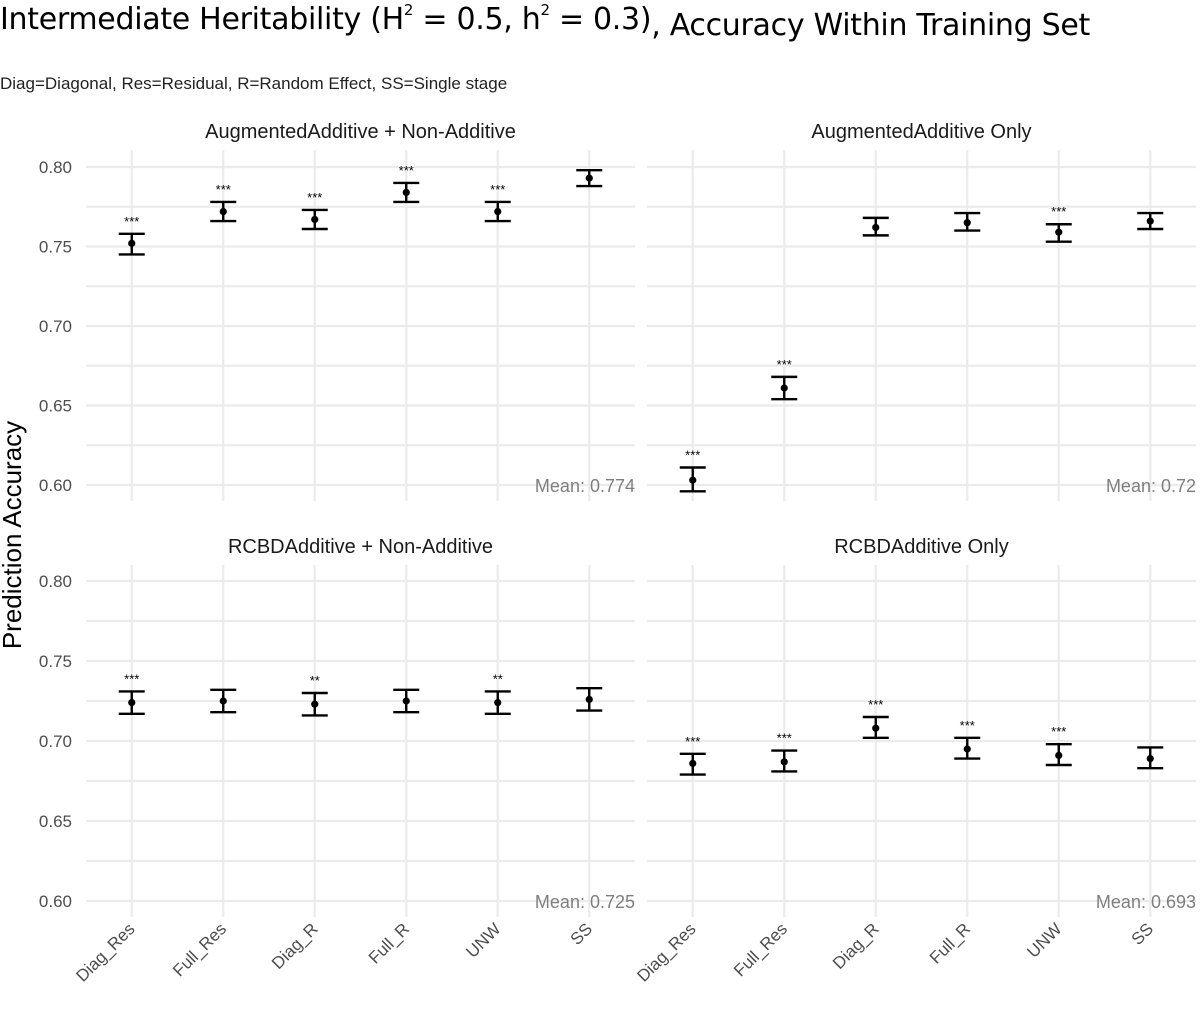  Describe the element at coordinates (1146, 902) in the screenshot. I see `mean-annotation: Mean: 0.693` at that location.